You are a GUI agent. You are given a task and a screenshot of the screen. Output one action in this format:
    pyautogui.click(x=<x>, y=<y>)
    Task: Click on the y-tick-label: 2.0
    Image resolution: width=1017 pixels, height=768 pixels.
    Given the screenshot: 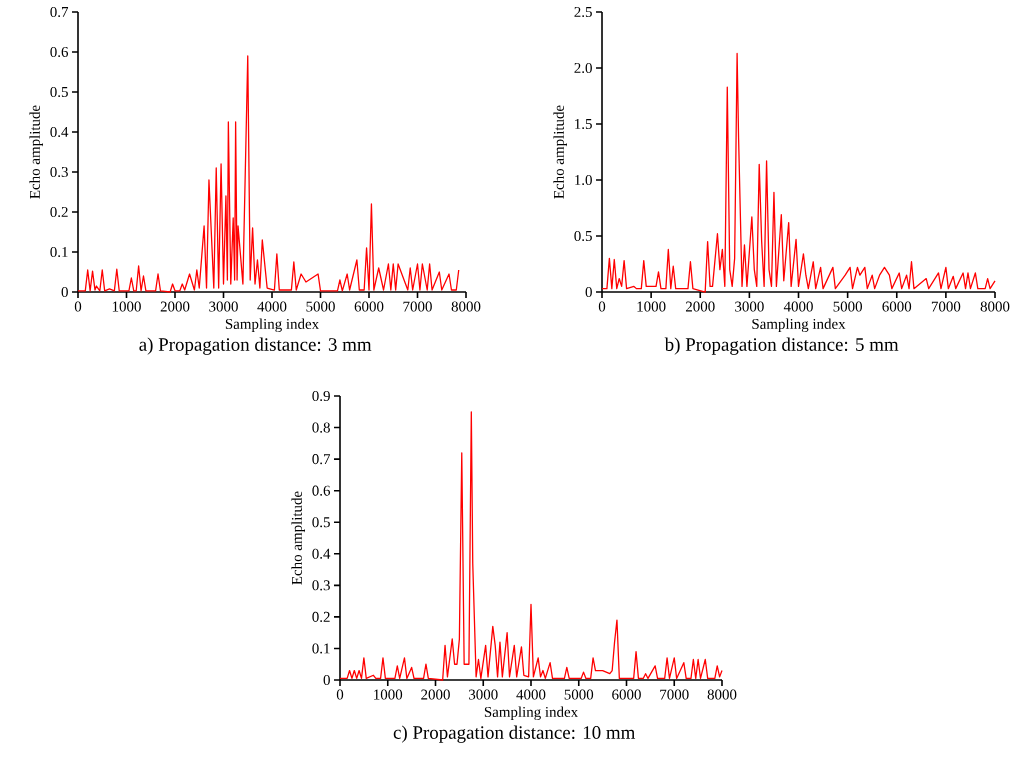 What is the action you would take?
    pyautogui.click(x=583, y=68)
    